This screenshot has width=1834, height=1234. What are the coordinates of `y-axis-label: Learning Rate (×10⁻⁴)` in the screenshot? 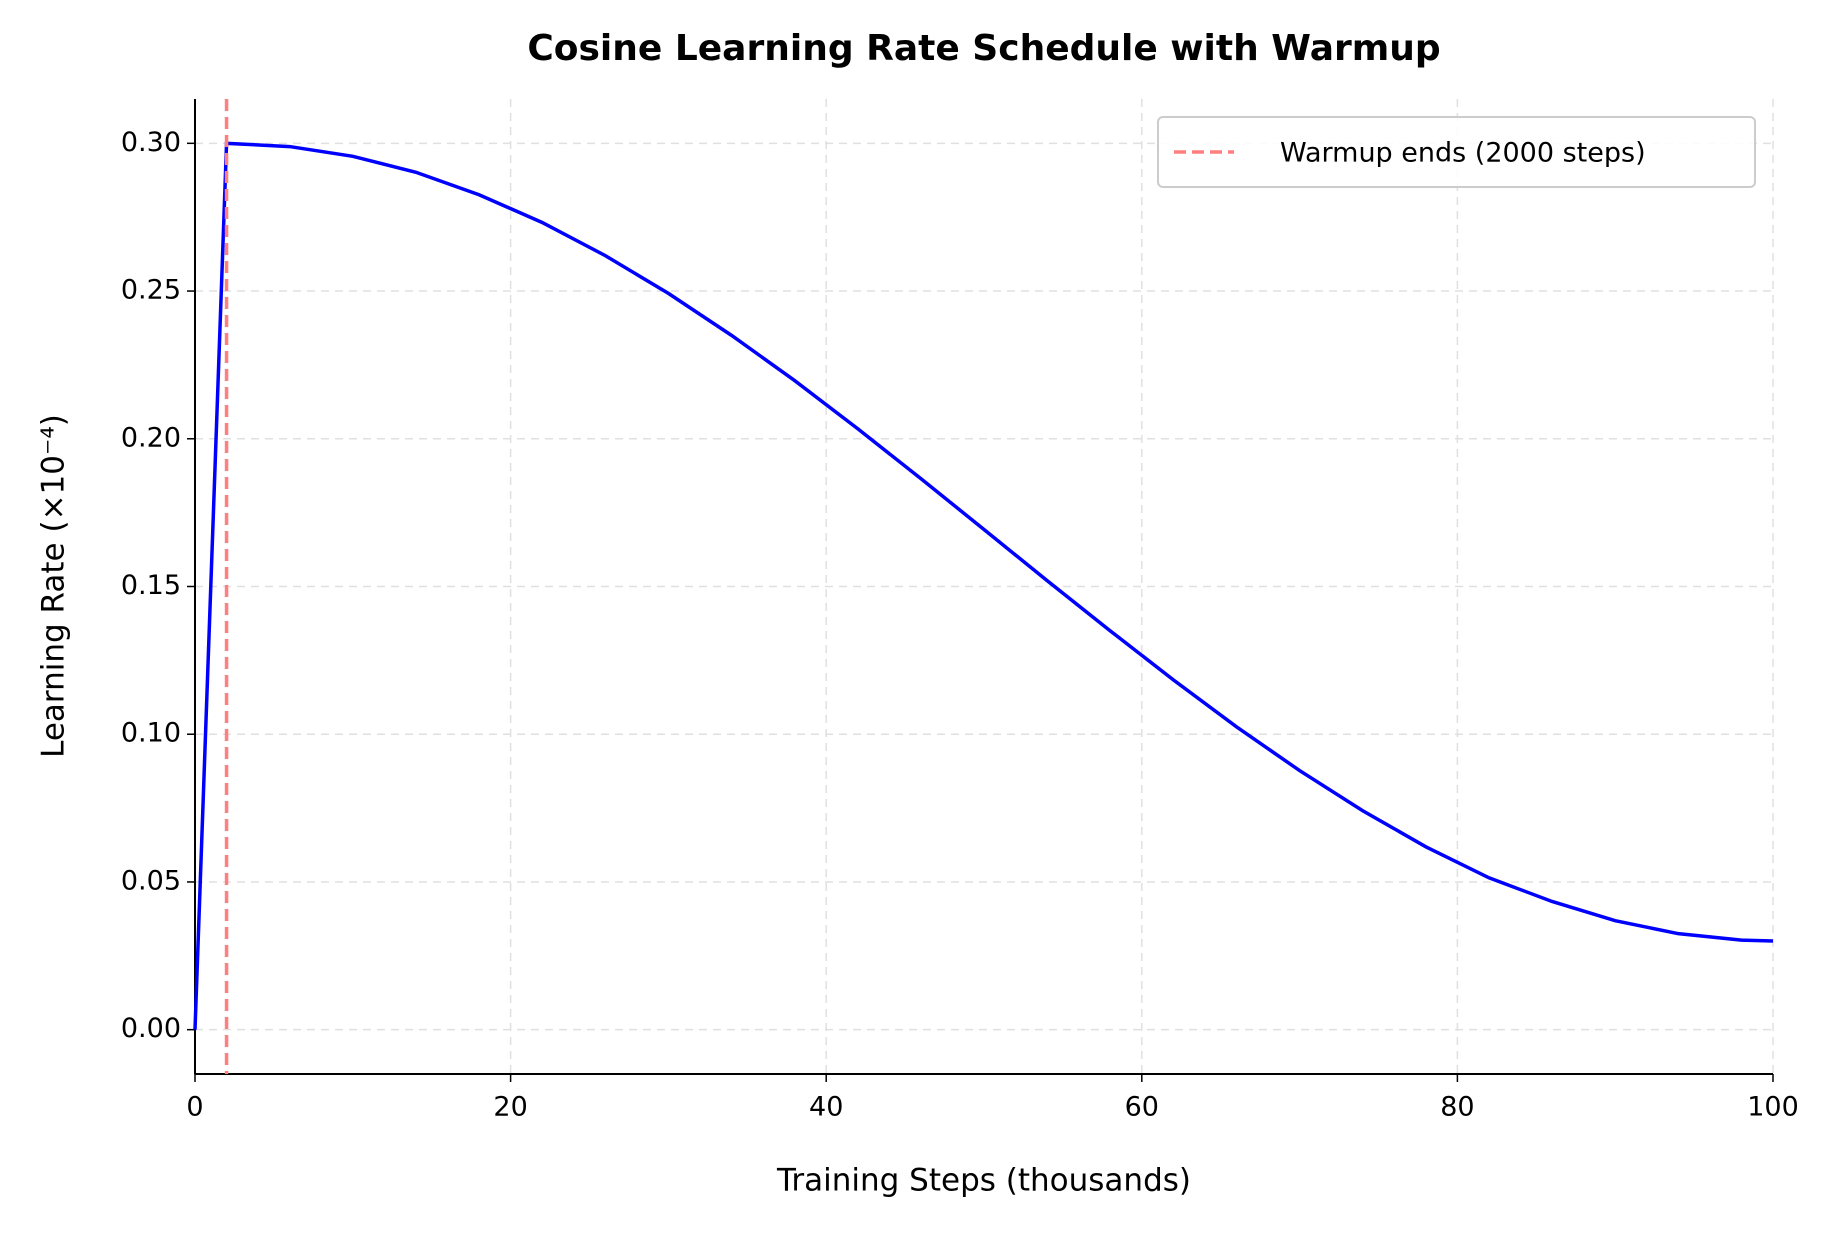 It's located at (54, 586).